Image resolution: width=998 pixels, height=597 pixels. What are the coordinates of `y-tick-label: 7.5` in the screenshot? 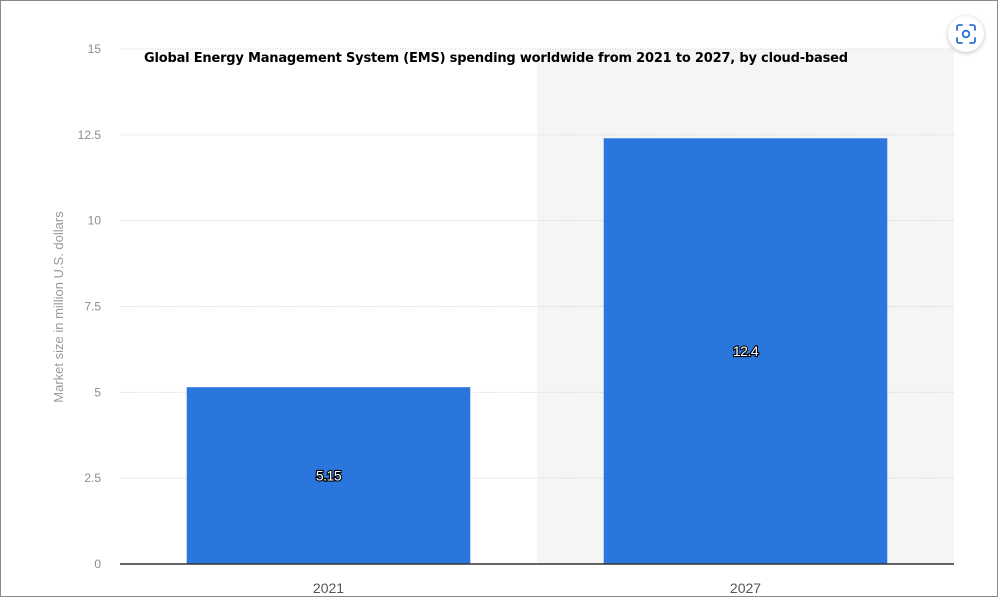 It's located at (92, 307).